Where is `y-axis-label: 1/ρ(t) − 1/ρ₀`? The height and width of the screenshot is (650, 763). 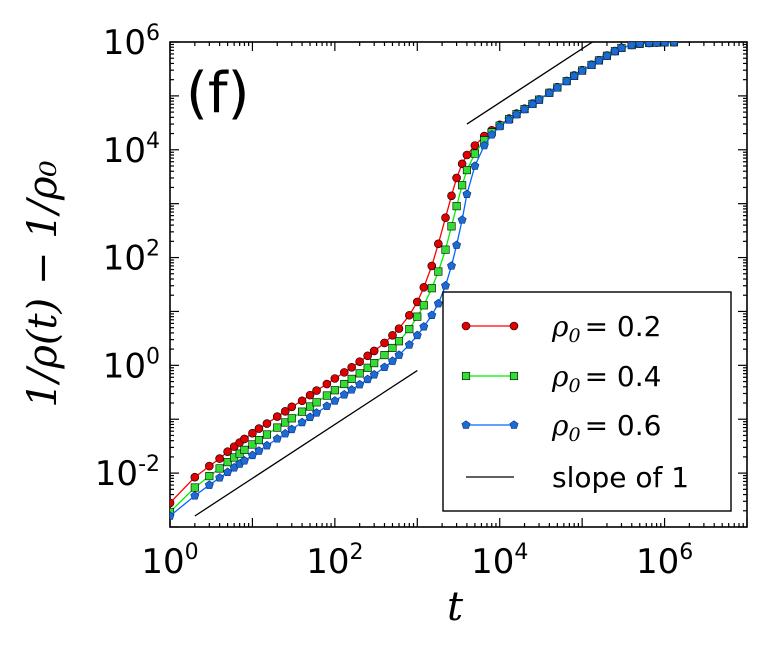 y-axis-label: 1/ρ(t) − 1/ρ₀ is located at coordinates (43, 283).